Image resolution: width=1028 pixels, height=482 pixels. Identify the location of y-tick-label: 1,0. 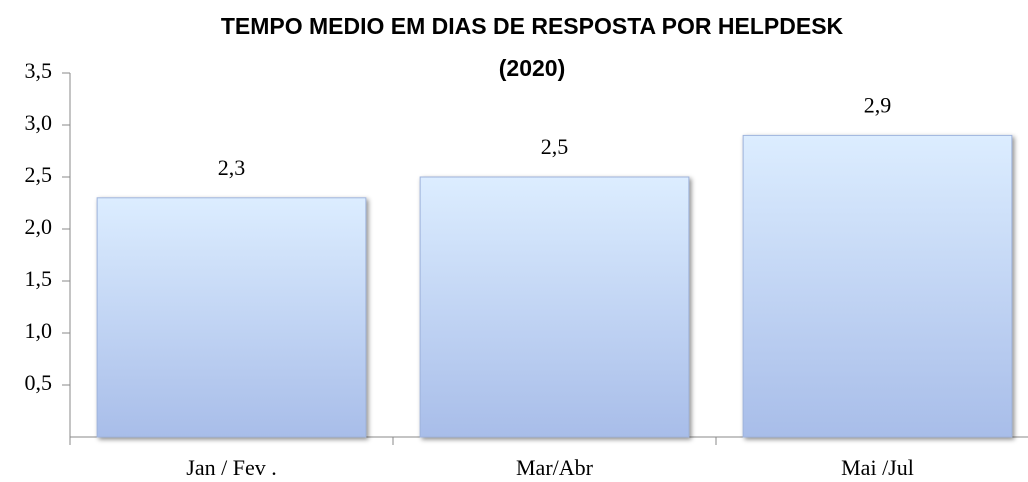
(39, 330).